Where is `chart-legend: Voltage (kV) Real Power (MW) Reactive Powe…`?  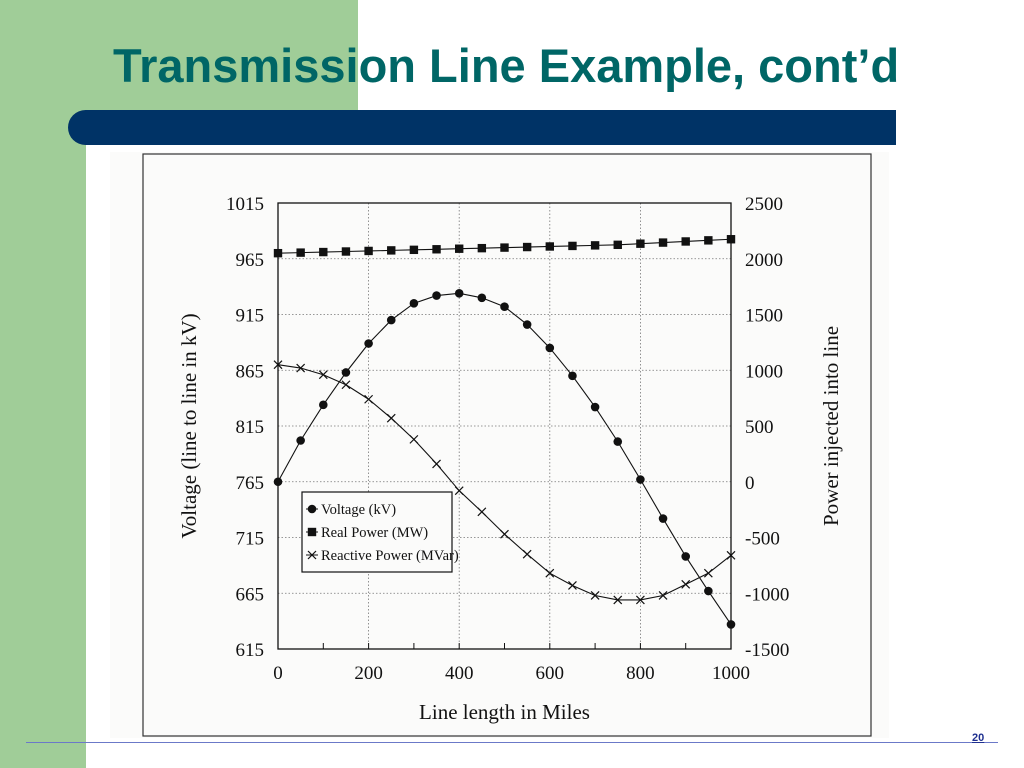 chart-legend: Voltage (kV) Real Power (MW) Reactive Powe… is located at coordinates (380, 532).